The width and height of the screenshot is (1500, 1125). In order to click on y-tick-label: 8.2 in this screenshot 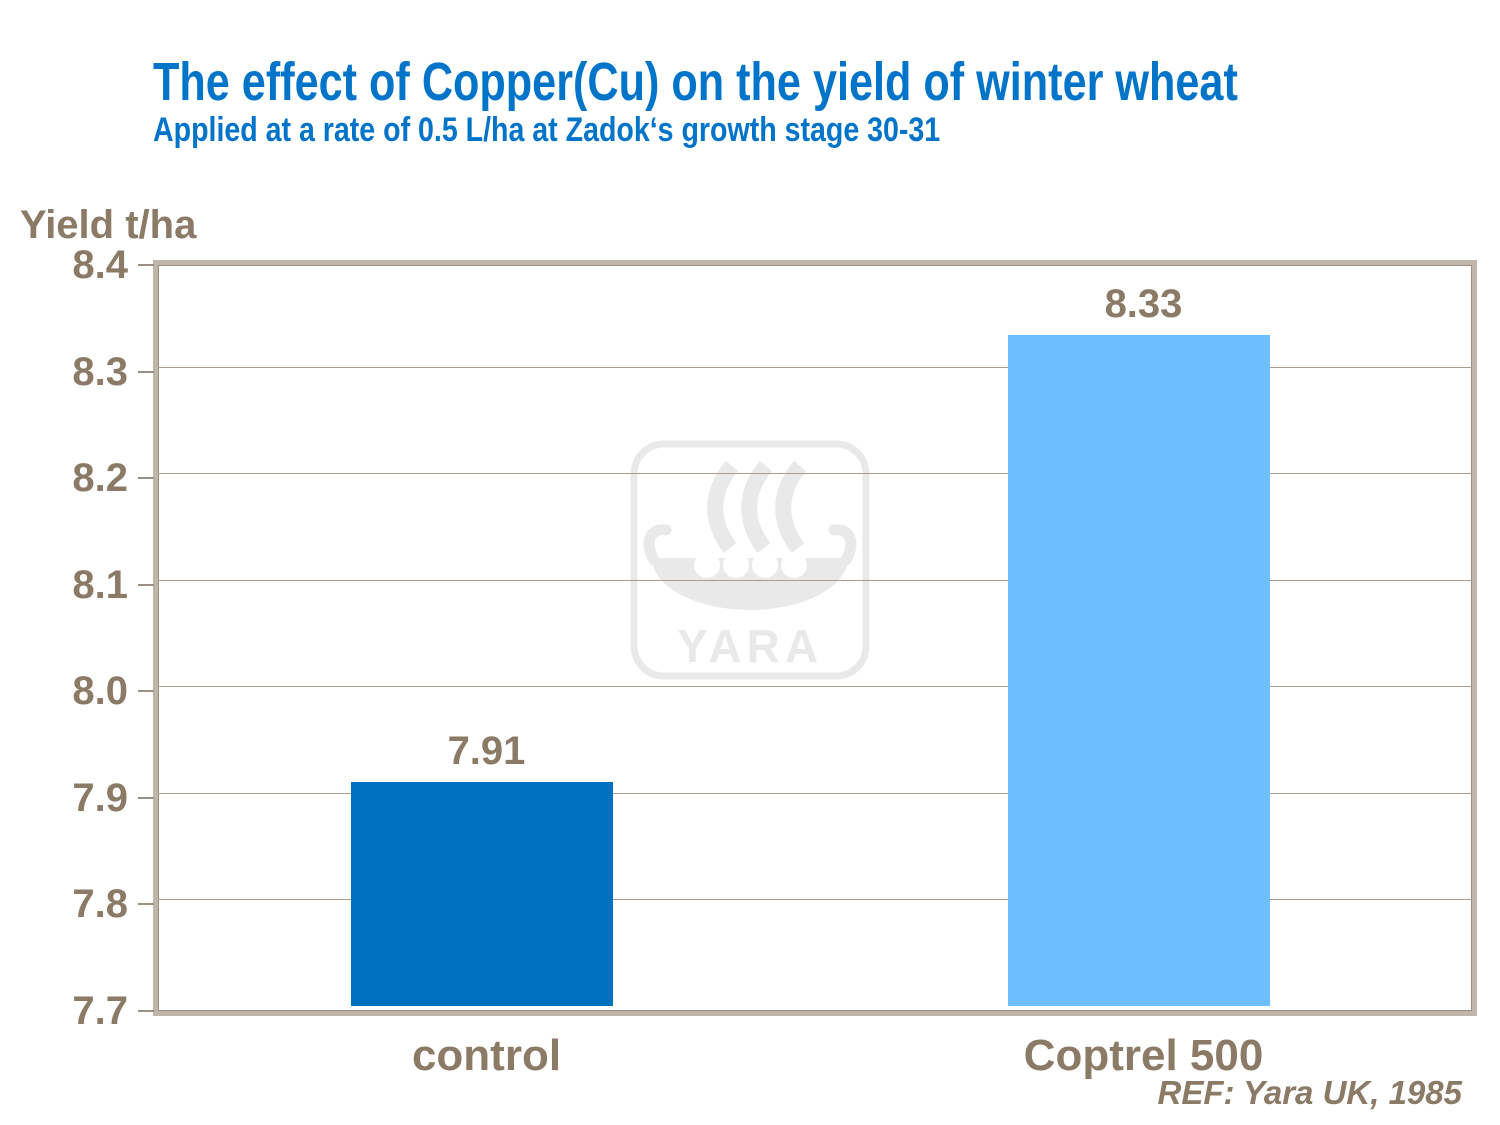, I will do `click(100, 478)`.